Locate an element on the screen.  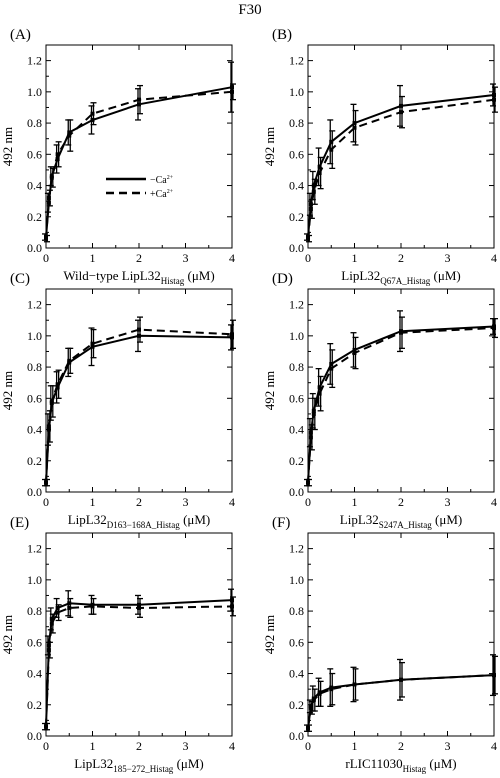
x-axis-label-subscript: 185−272_Histag is located at coordinates (143, 769).